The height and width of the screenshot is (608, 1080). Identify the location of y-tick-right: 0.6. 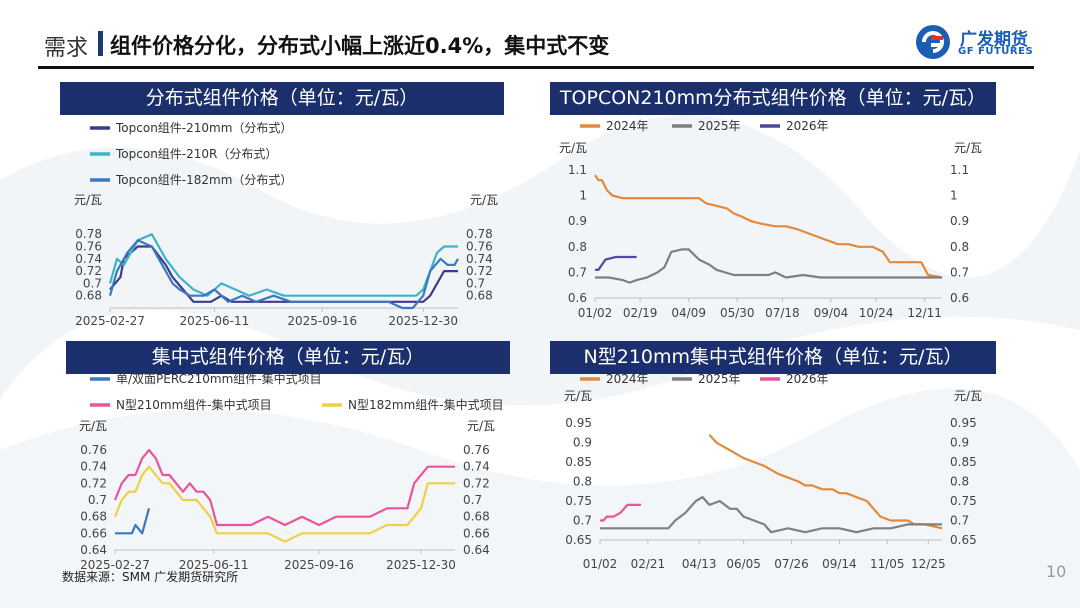
(959, 298).